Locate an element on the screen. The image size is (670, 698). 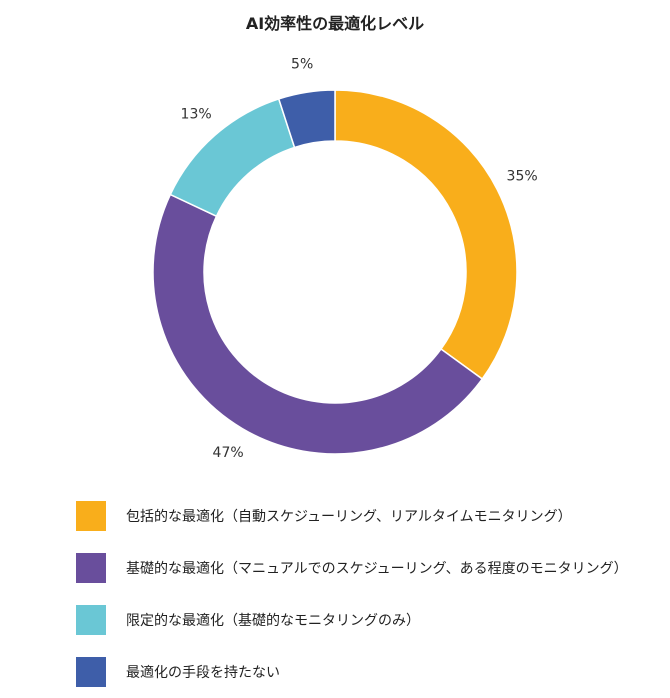
chart-title: AI効率性の最適化レベル is located at coordinates (335, 23).